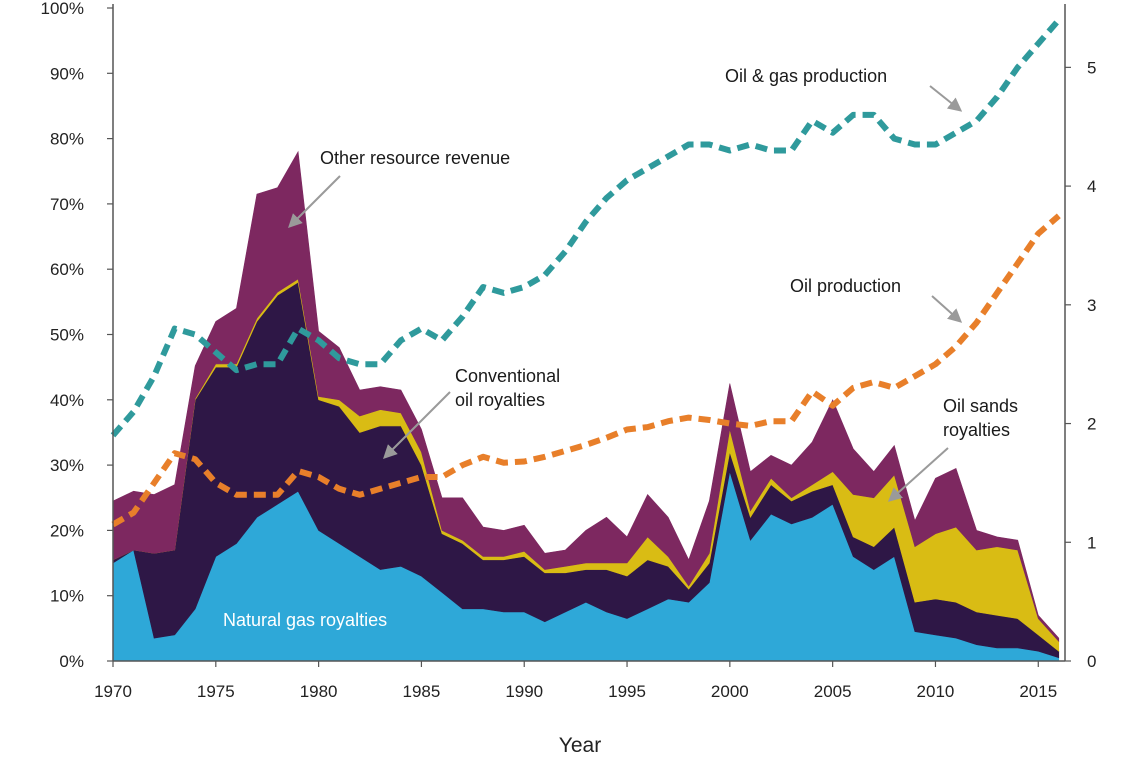 Image resolution: width=1137 pixels, height=758 pixels. I want to click on y-right-tick-label: 0, so click(1091, 661).